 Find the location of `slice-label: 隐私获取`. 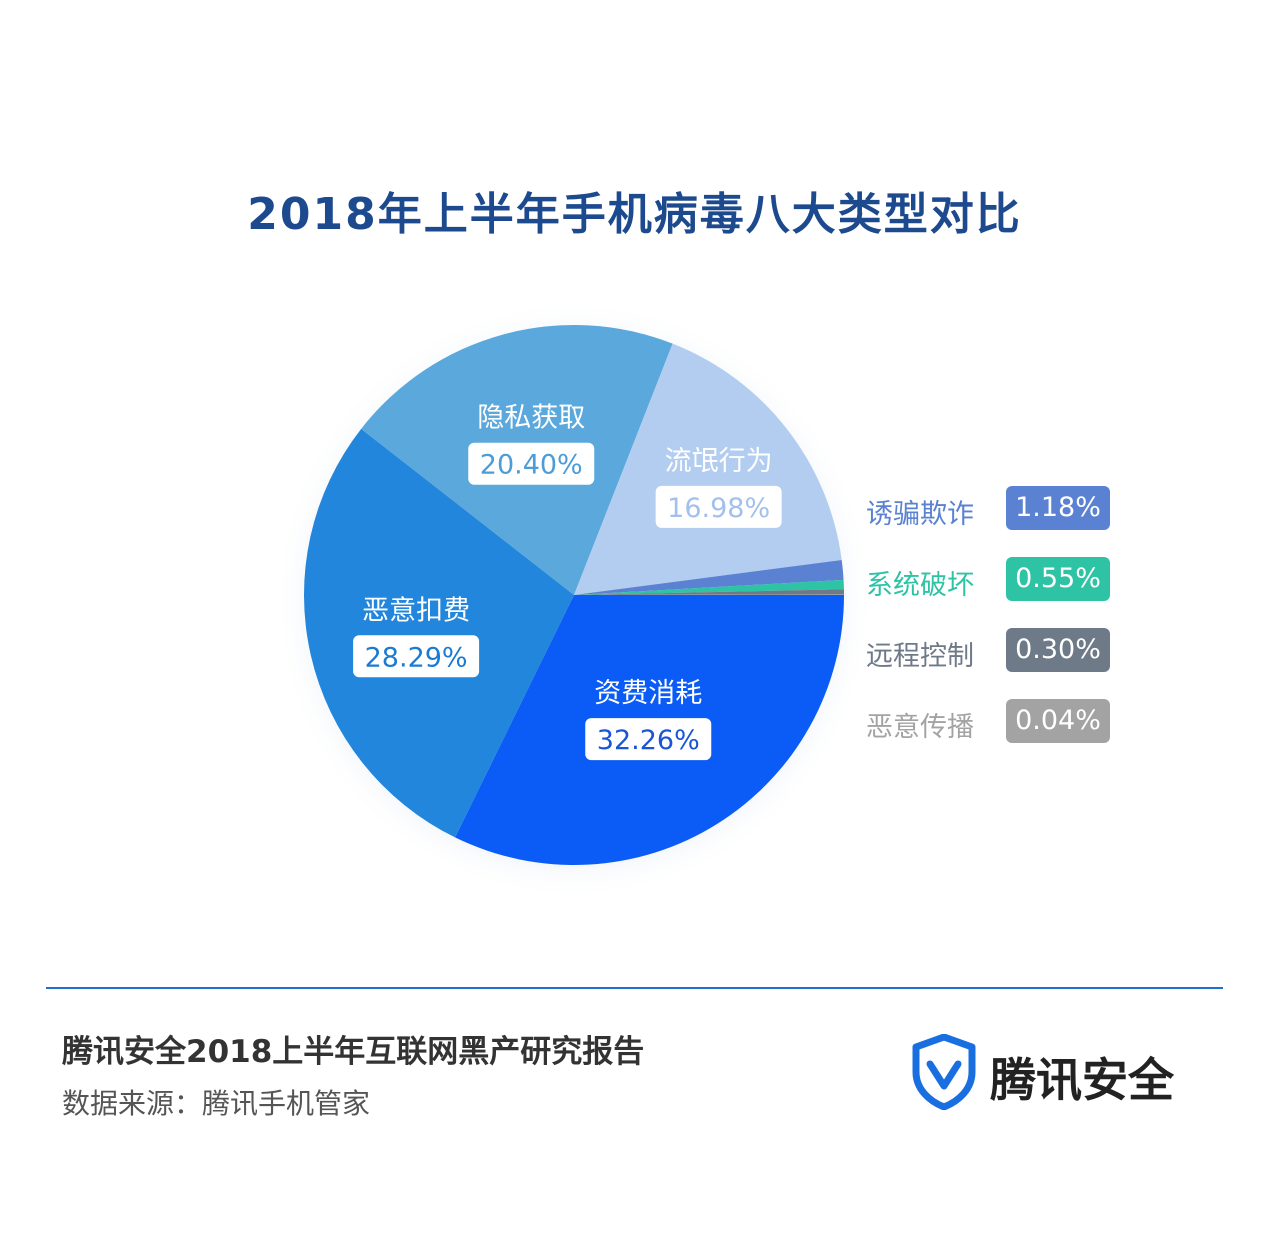

slice-label: 隐私获取 is located at coordinates (531, 418).